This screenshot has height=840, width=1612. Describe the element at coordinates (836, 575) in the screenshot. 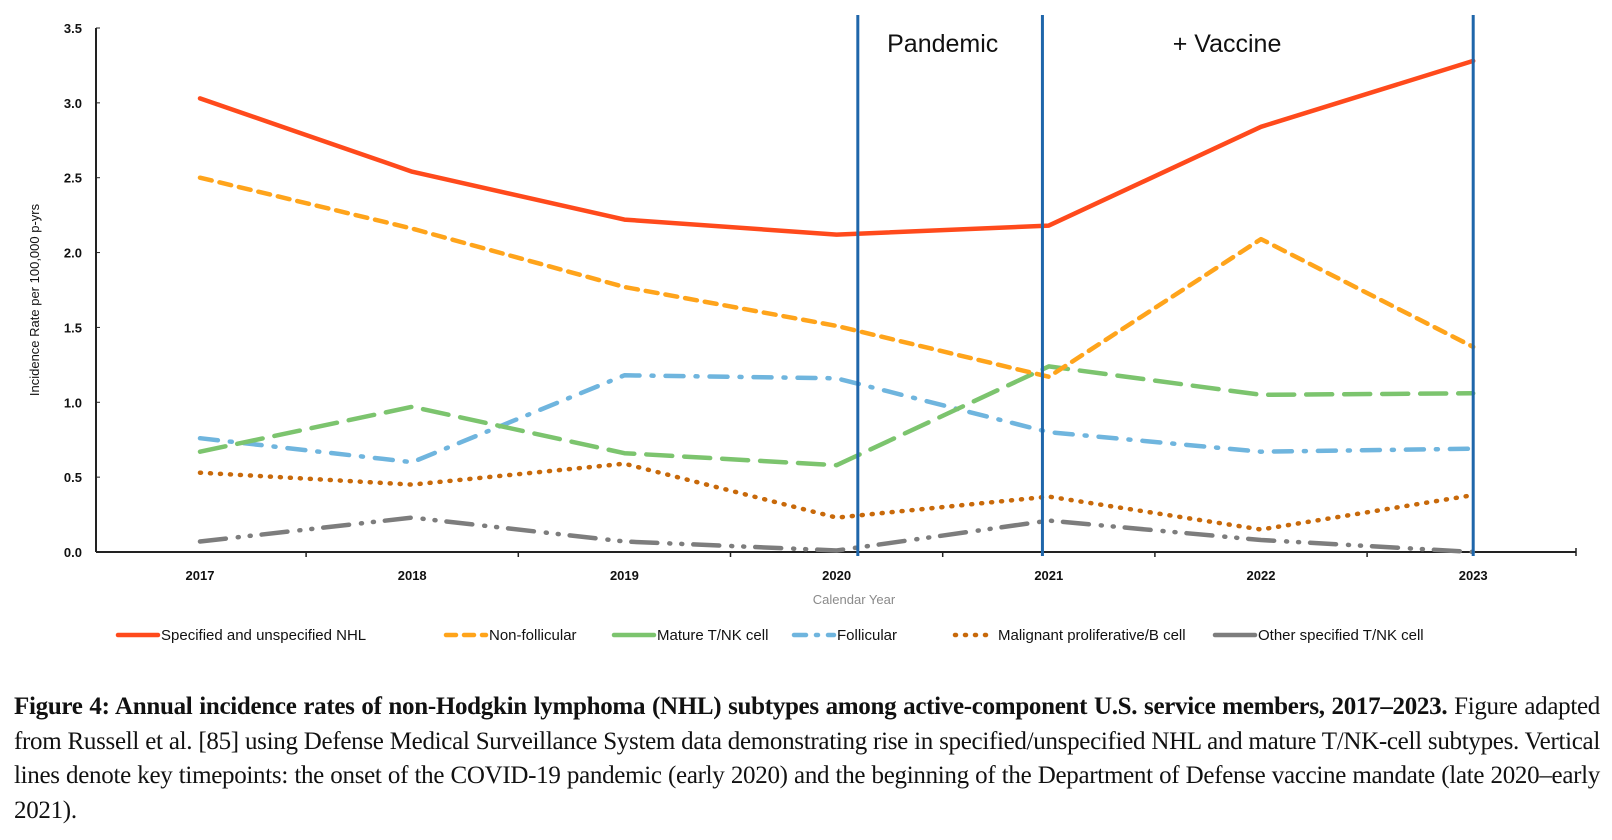

I see `x-tick-label: 2020` at that location.